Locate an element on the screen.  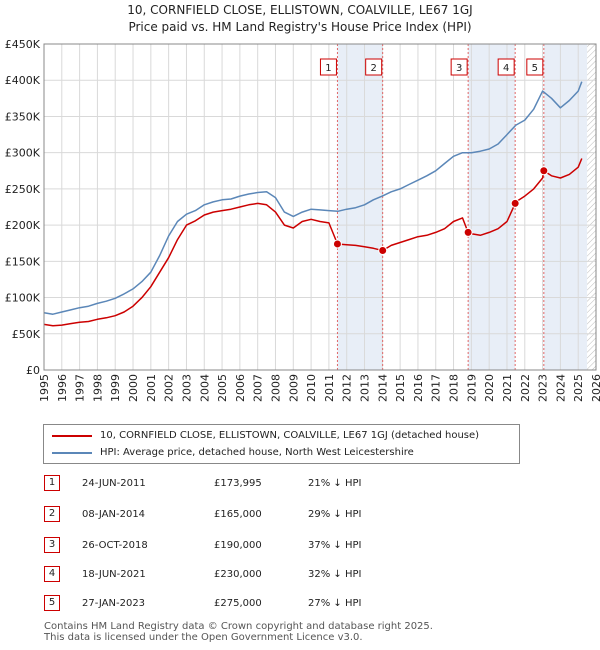
sale-number-badge: 2 is located at coordinates (52, 514).